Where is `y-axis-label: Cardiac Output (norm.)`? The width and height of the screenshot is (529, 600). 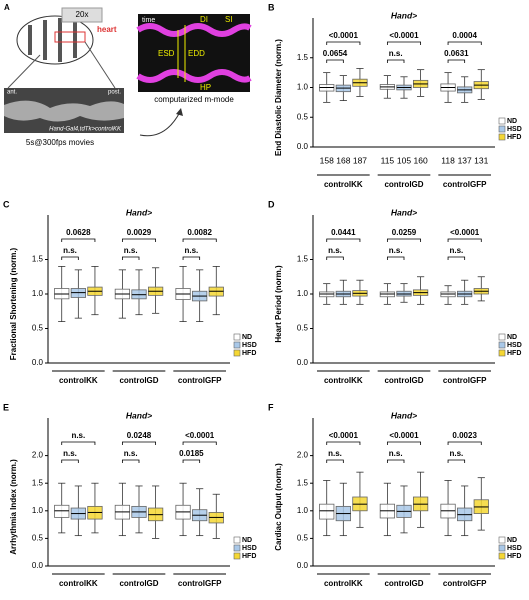
y-axis-label: Cardiac Output (norm.) is located at coordinates (278, 507).